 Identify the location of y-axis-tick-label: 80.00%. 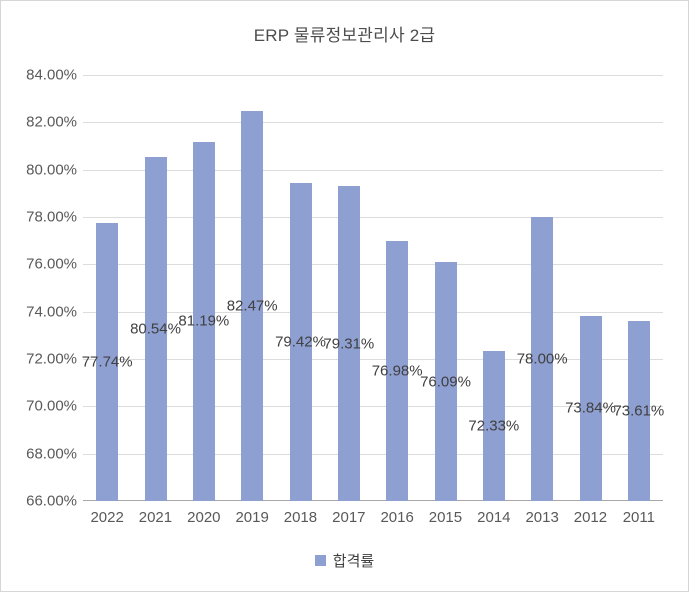
(51, 170).